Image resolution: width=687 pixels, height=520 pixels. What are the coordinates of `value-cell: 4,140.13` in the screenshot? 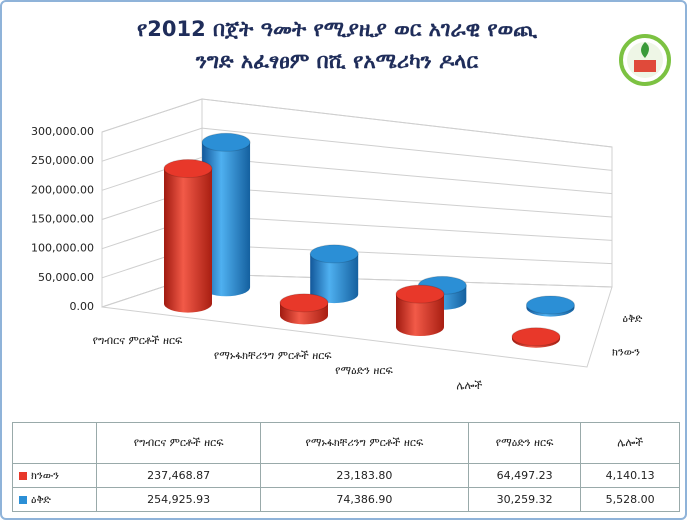 It's located at (630, 475).